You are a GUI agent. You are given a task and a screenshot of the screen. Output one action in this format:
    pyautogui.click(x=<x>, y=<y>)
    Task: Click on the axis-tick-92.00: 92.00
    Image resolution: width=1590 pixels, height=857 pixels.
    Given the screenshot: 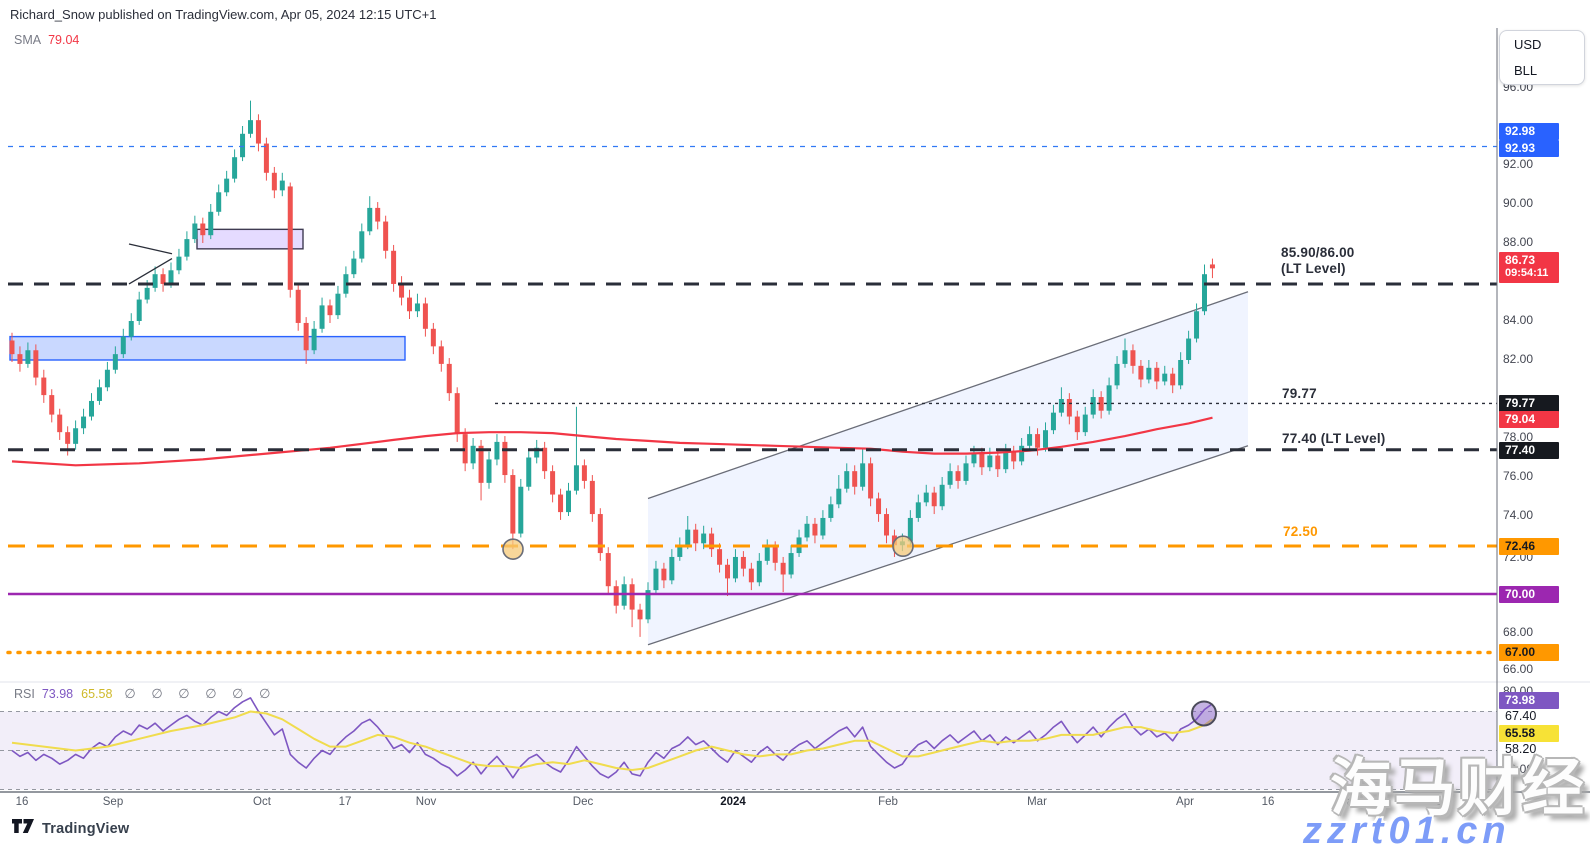 What is the action you would take?
    pyautogui.click(x=1518, y=164)
    